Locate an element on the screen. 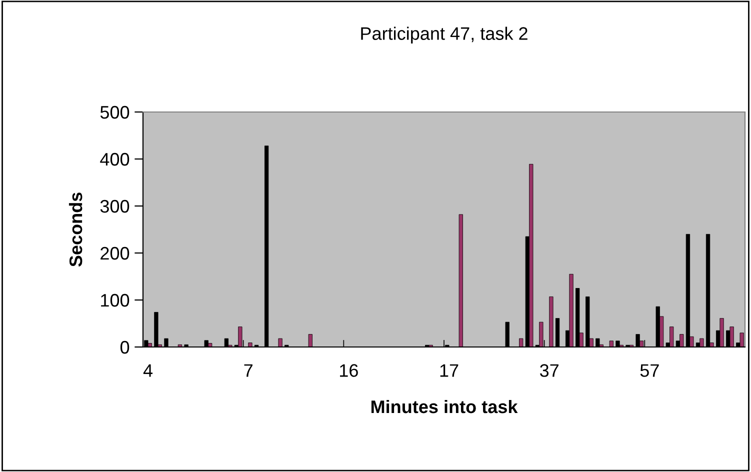  x-tick-label: 4 is located at coordinates (148, 370).